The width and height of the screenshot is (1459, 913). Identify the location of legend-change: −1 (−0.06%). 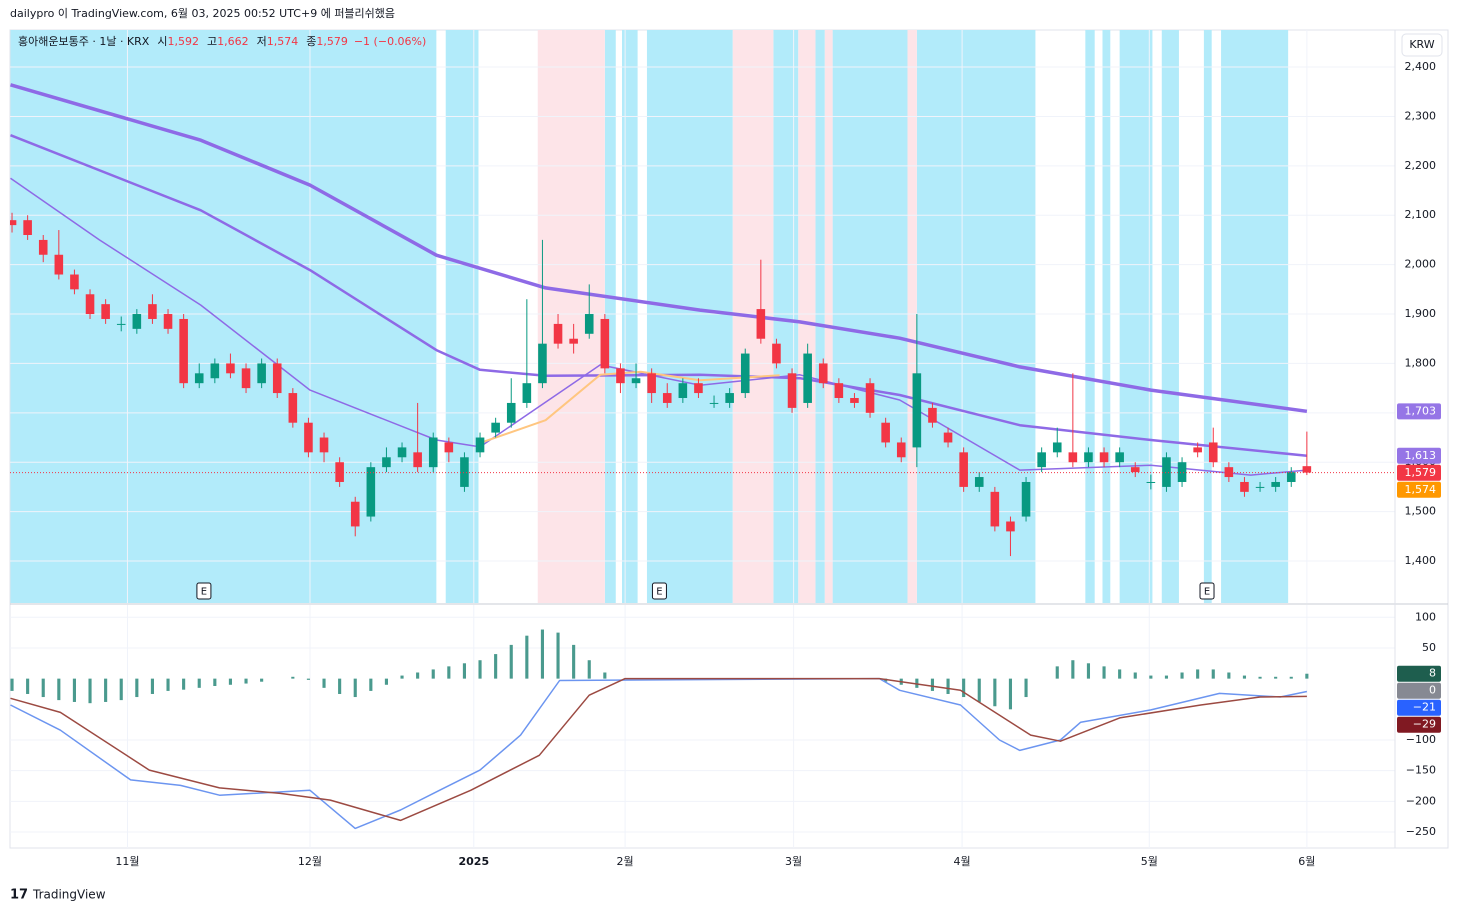
(390, 41).